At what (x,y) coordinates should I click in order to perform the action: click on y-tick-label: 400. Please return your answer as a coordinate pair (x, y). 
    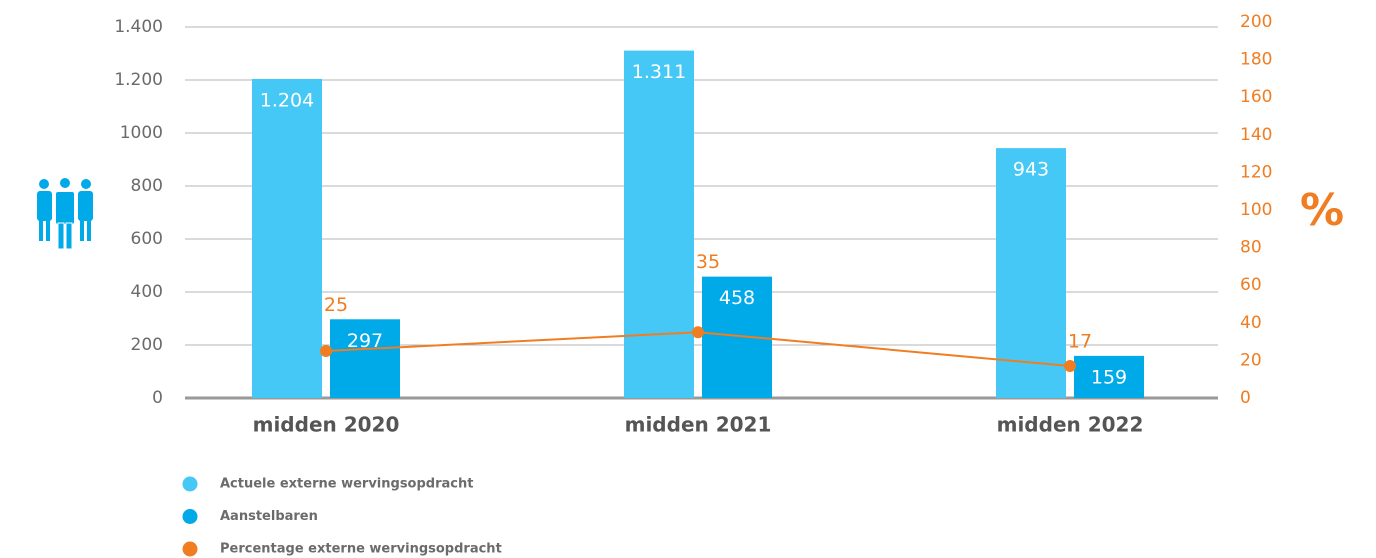
    Looking at the image, I should click on (147, 292).